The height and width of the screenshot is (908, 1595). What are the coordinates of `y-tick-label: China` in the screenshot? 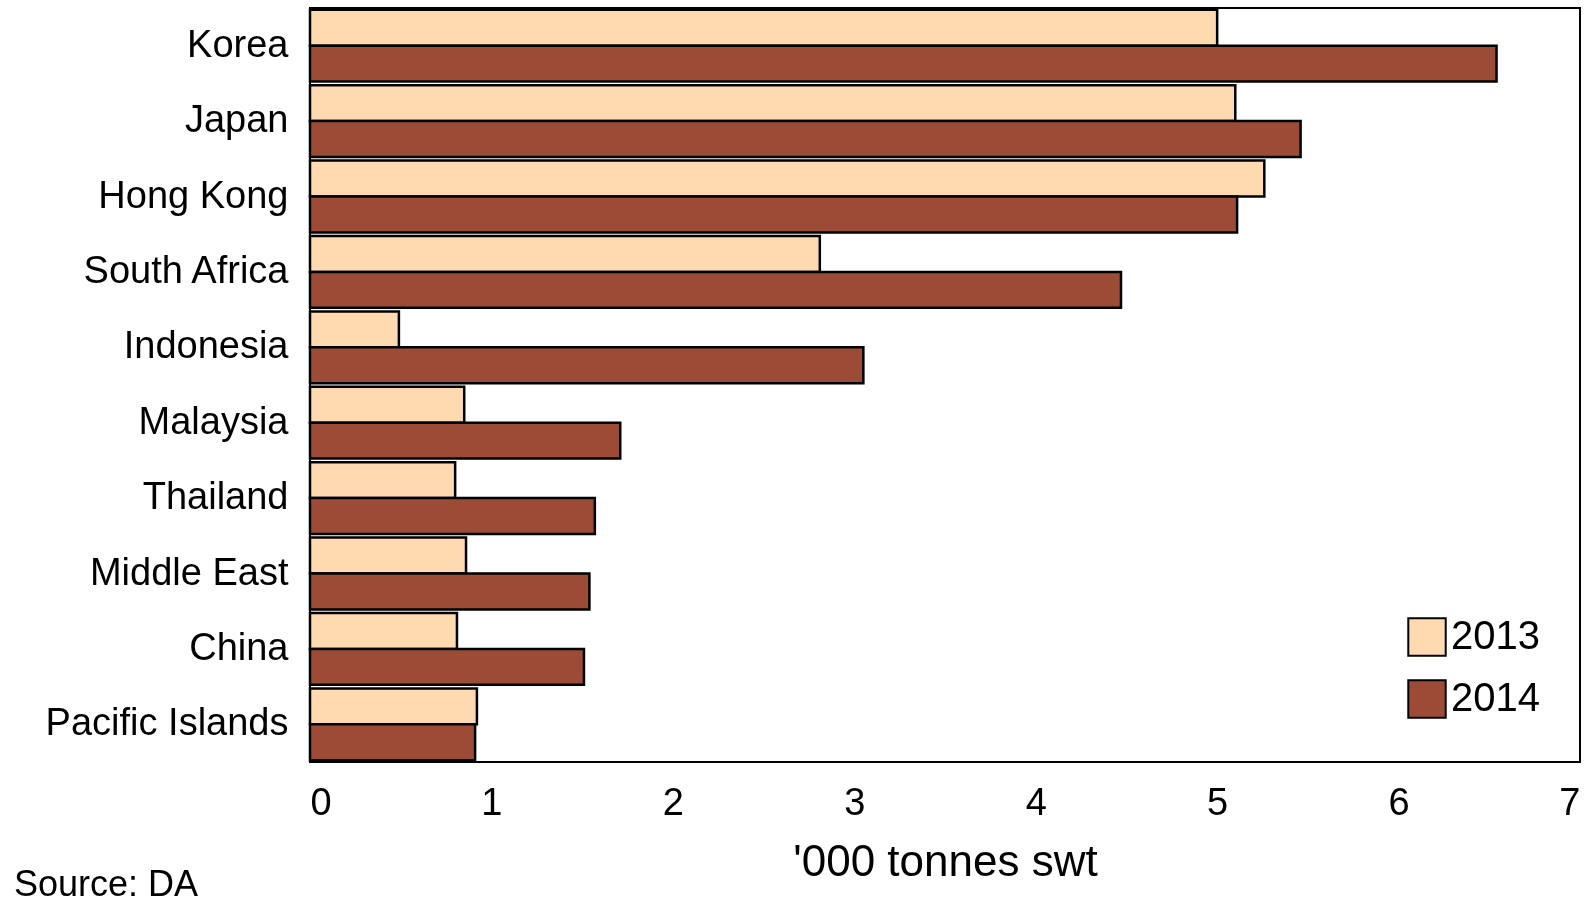 It's located at (239, 646).